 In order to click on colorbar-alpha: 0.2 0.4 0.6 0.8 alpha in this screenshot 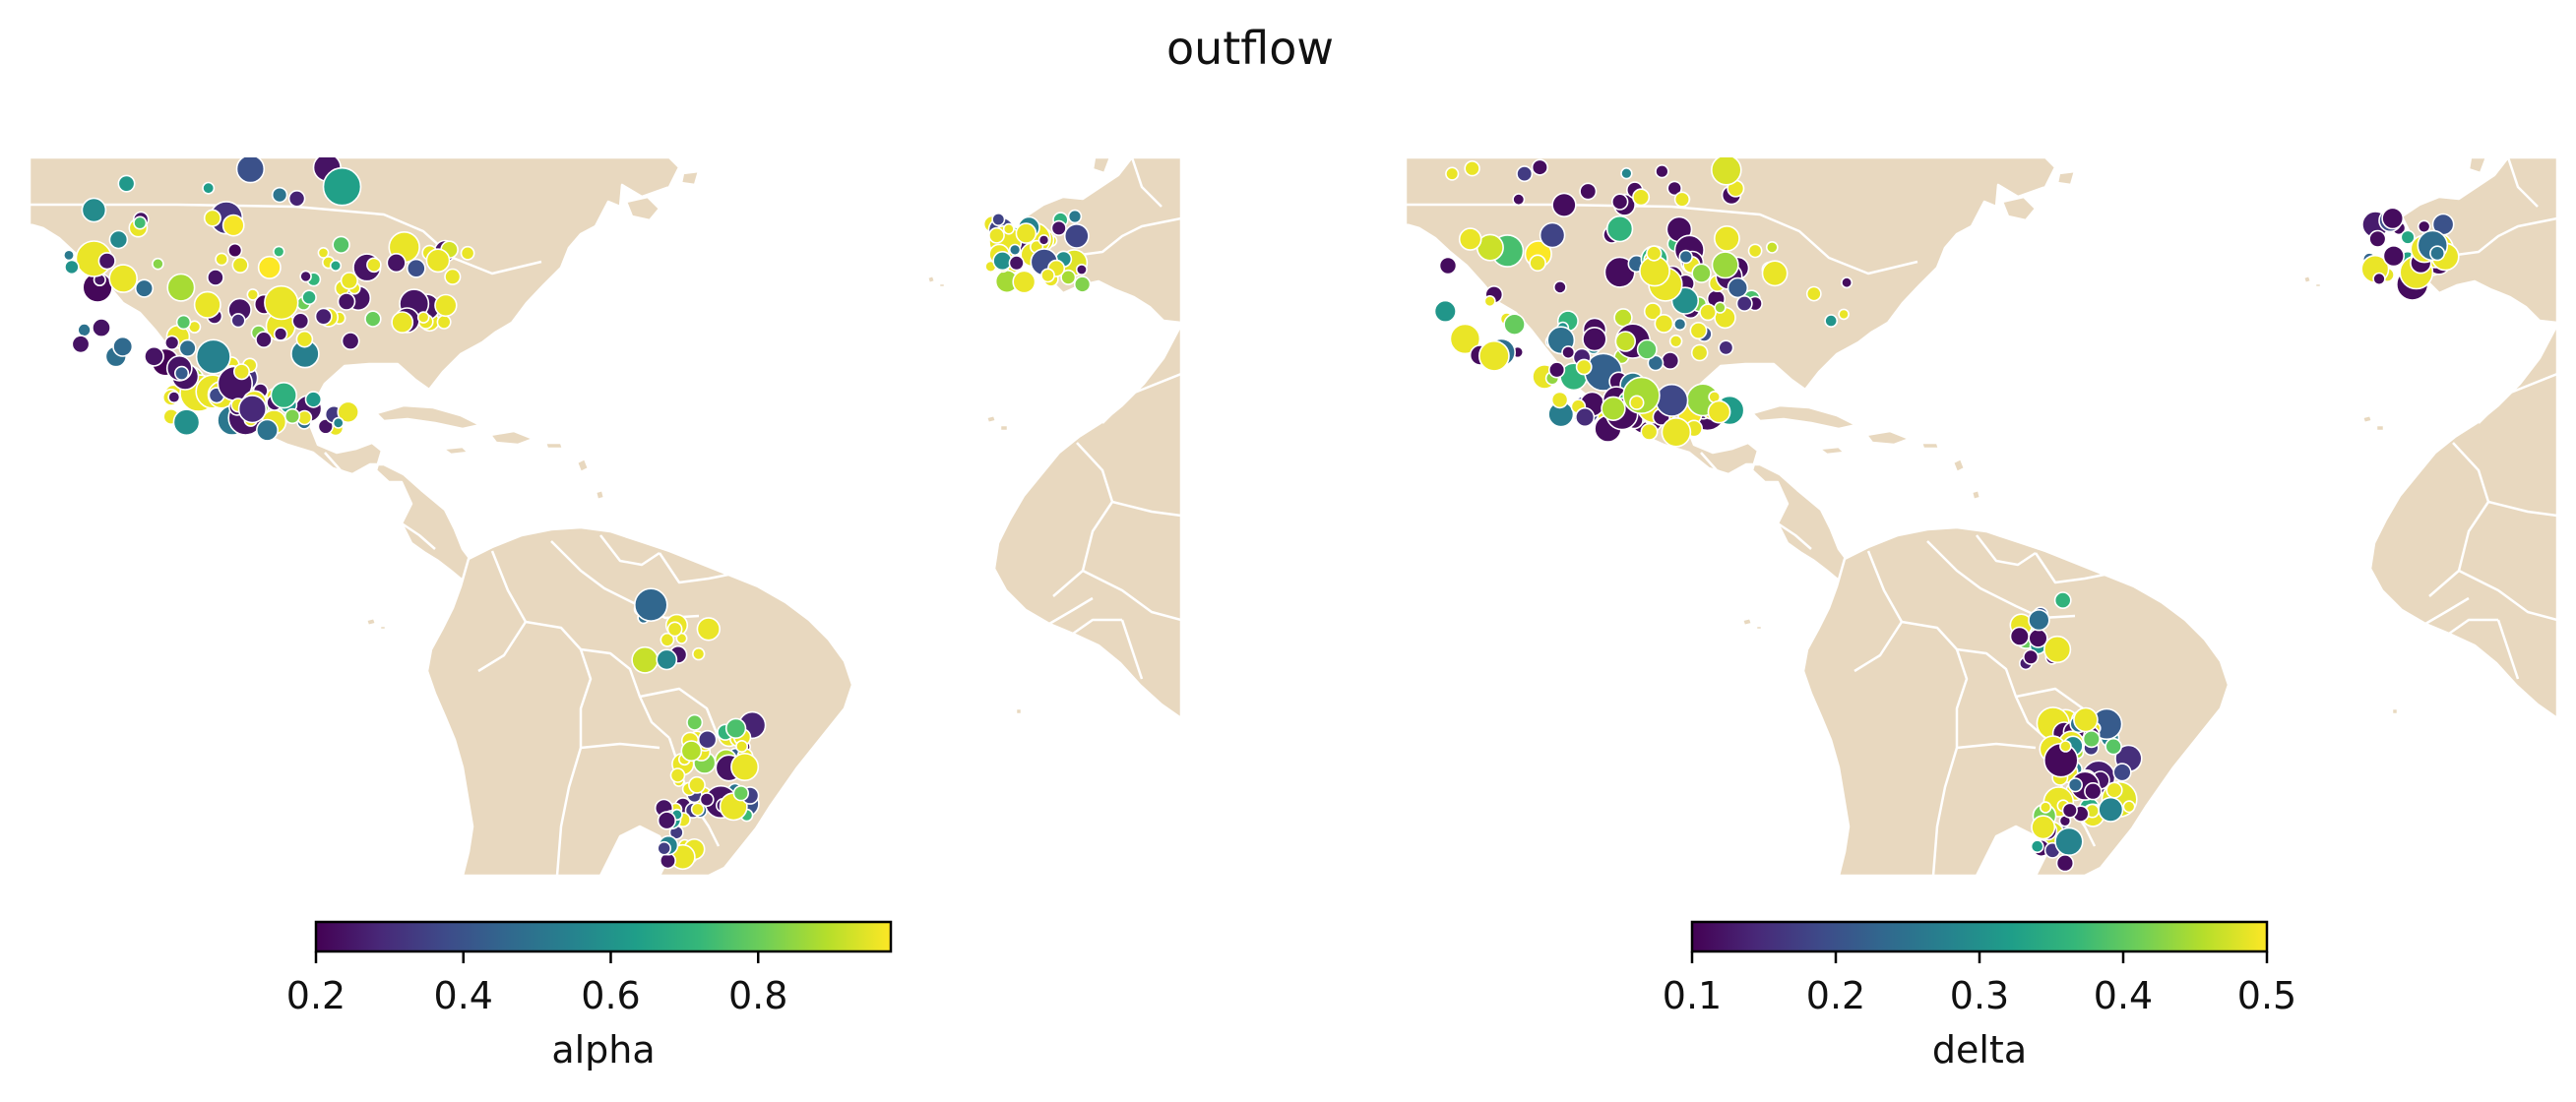, I will do `click(589, 995)`.